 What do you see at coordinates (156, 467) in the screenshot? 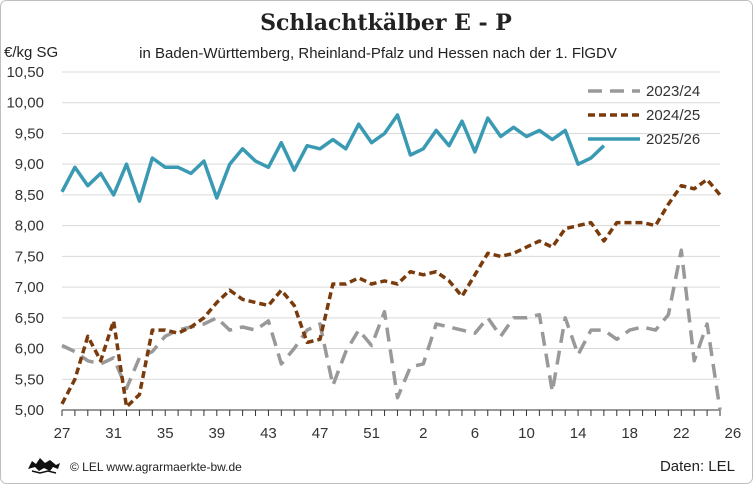
I see `footer-credit: © LEL www.agrarmaerkte-bw.de` at bounding box center [156, 467].